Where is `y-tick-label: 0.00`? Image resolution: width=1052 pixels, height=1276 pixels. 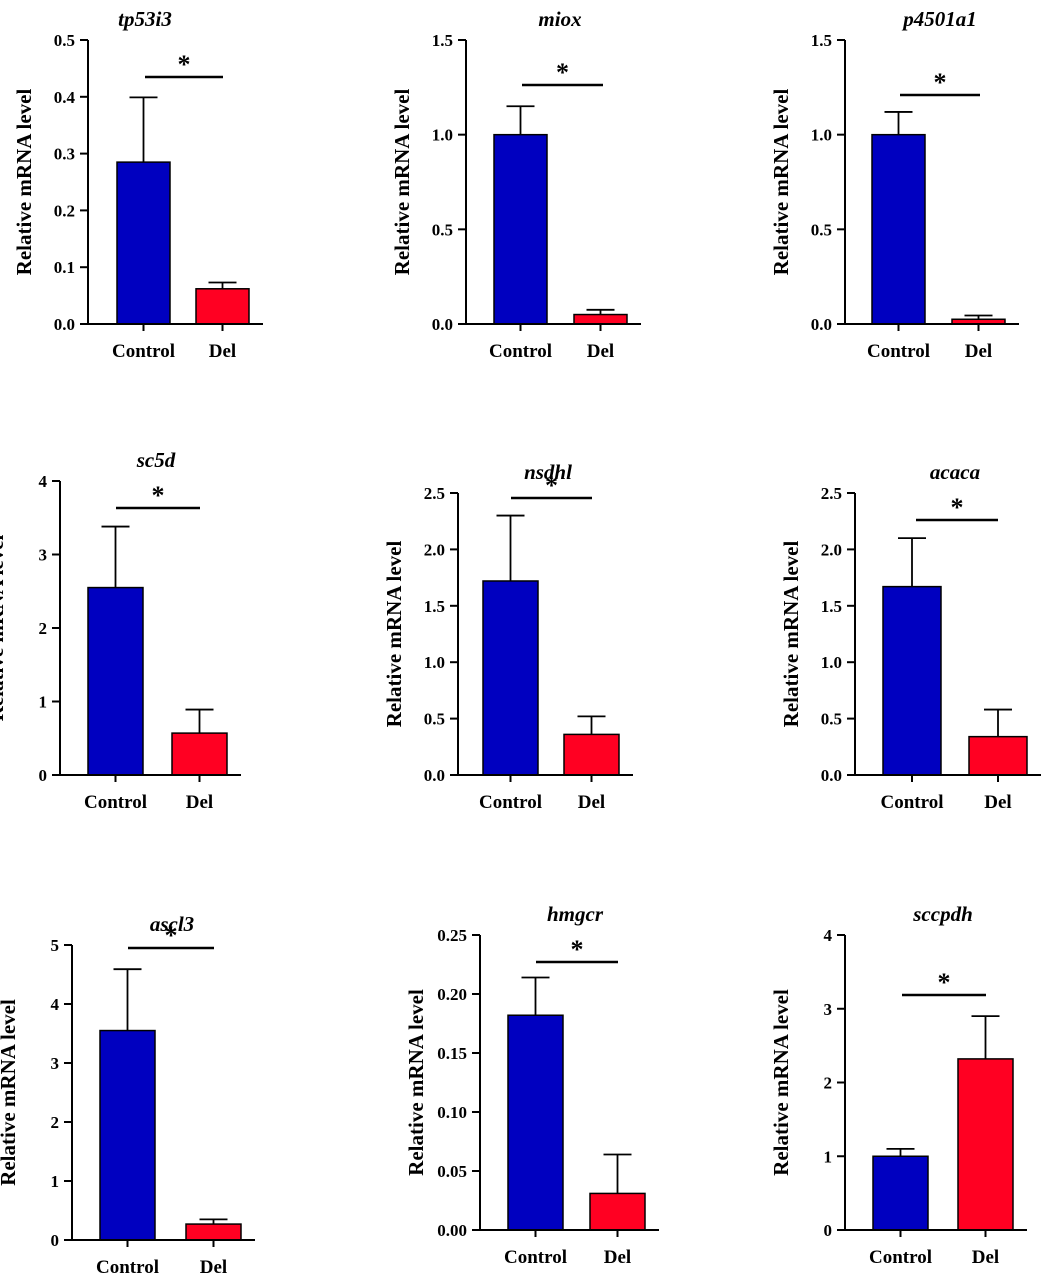
y-tick-label: 0.00 is located at coordinates (452, 1230).